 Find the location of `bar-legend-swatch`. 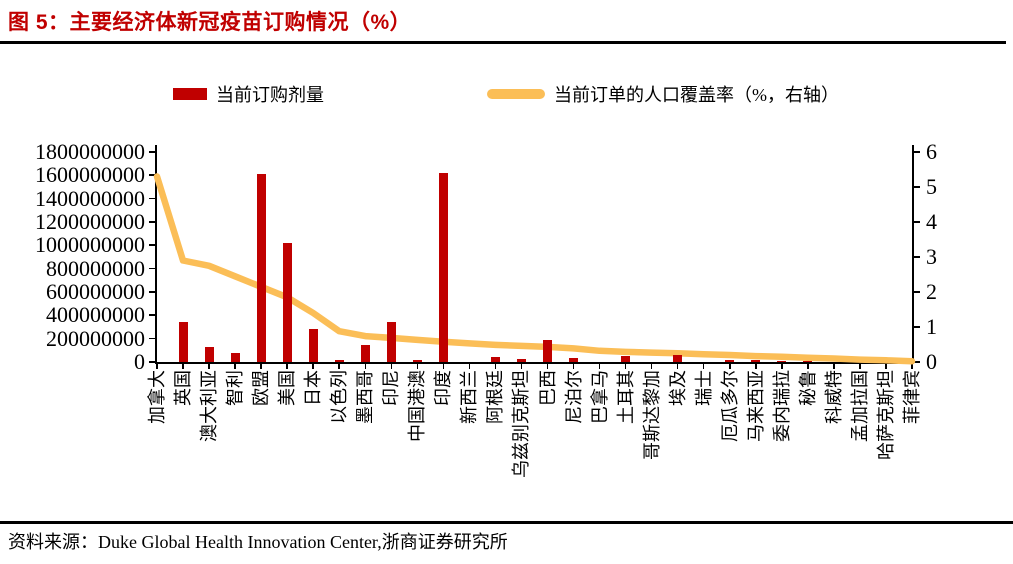

bar-legend-swatch is located at coordinates (190, 94).